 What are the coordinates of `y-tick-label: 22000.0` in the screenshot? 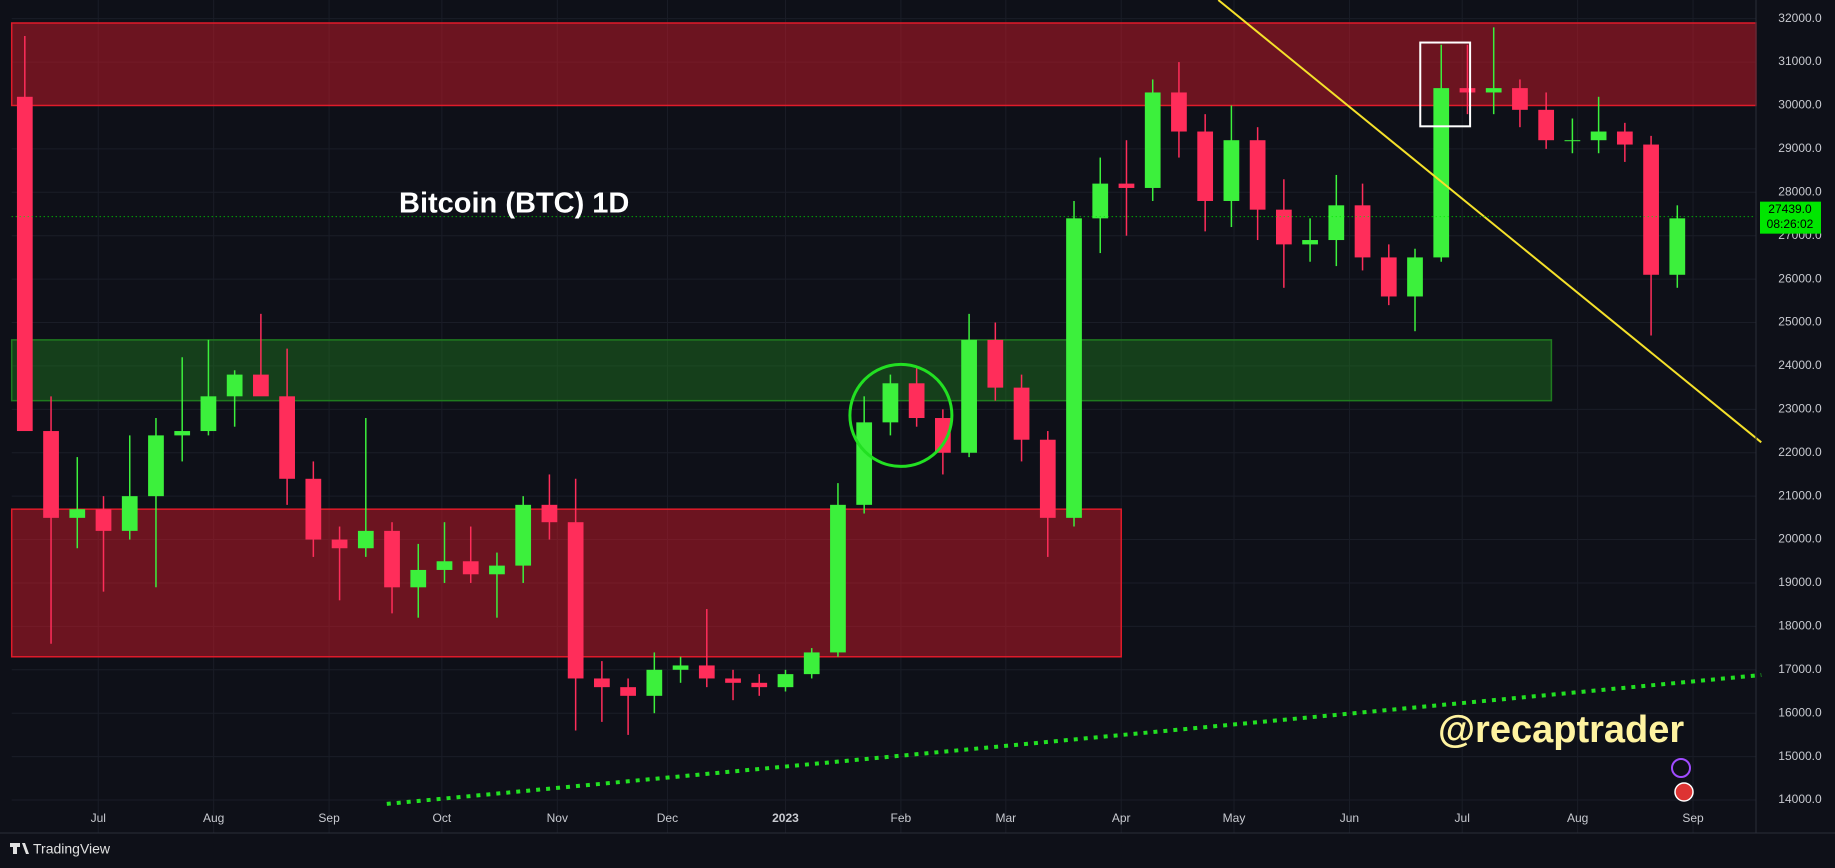 It's located at (1800, 452).